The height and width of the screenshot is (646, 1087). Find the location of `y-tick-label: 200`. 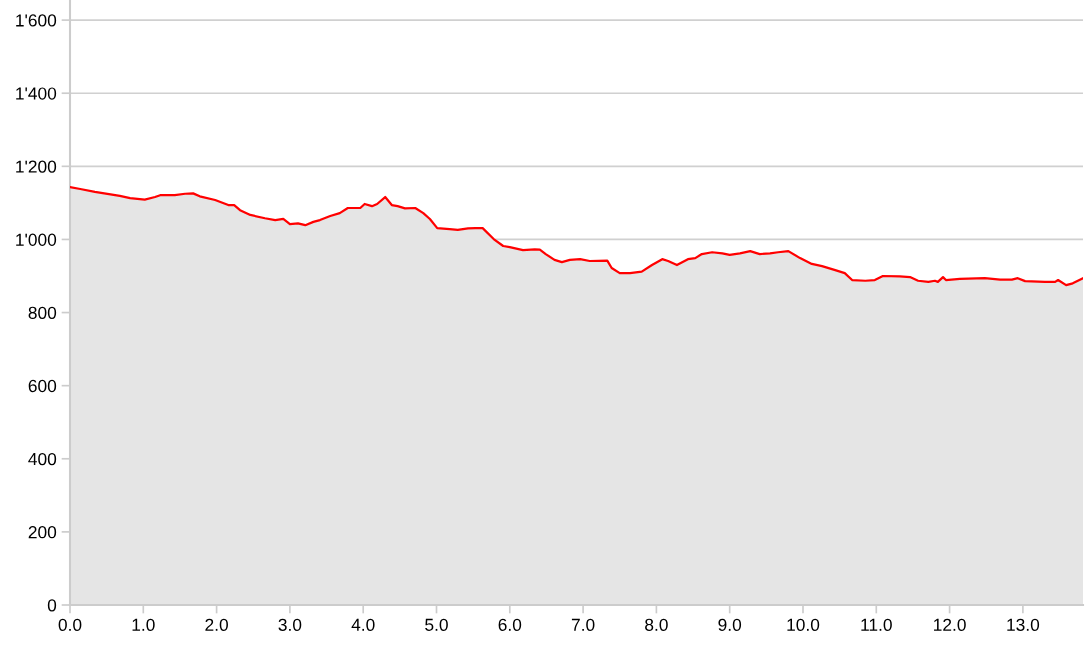

y-tick-label: 200 is located at coordinates (42, 532).